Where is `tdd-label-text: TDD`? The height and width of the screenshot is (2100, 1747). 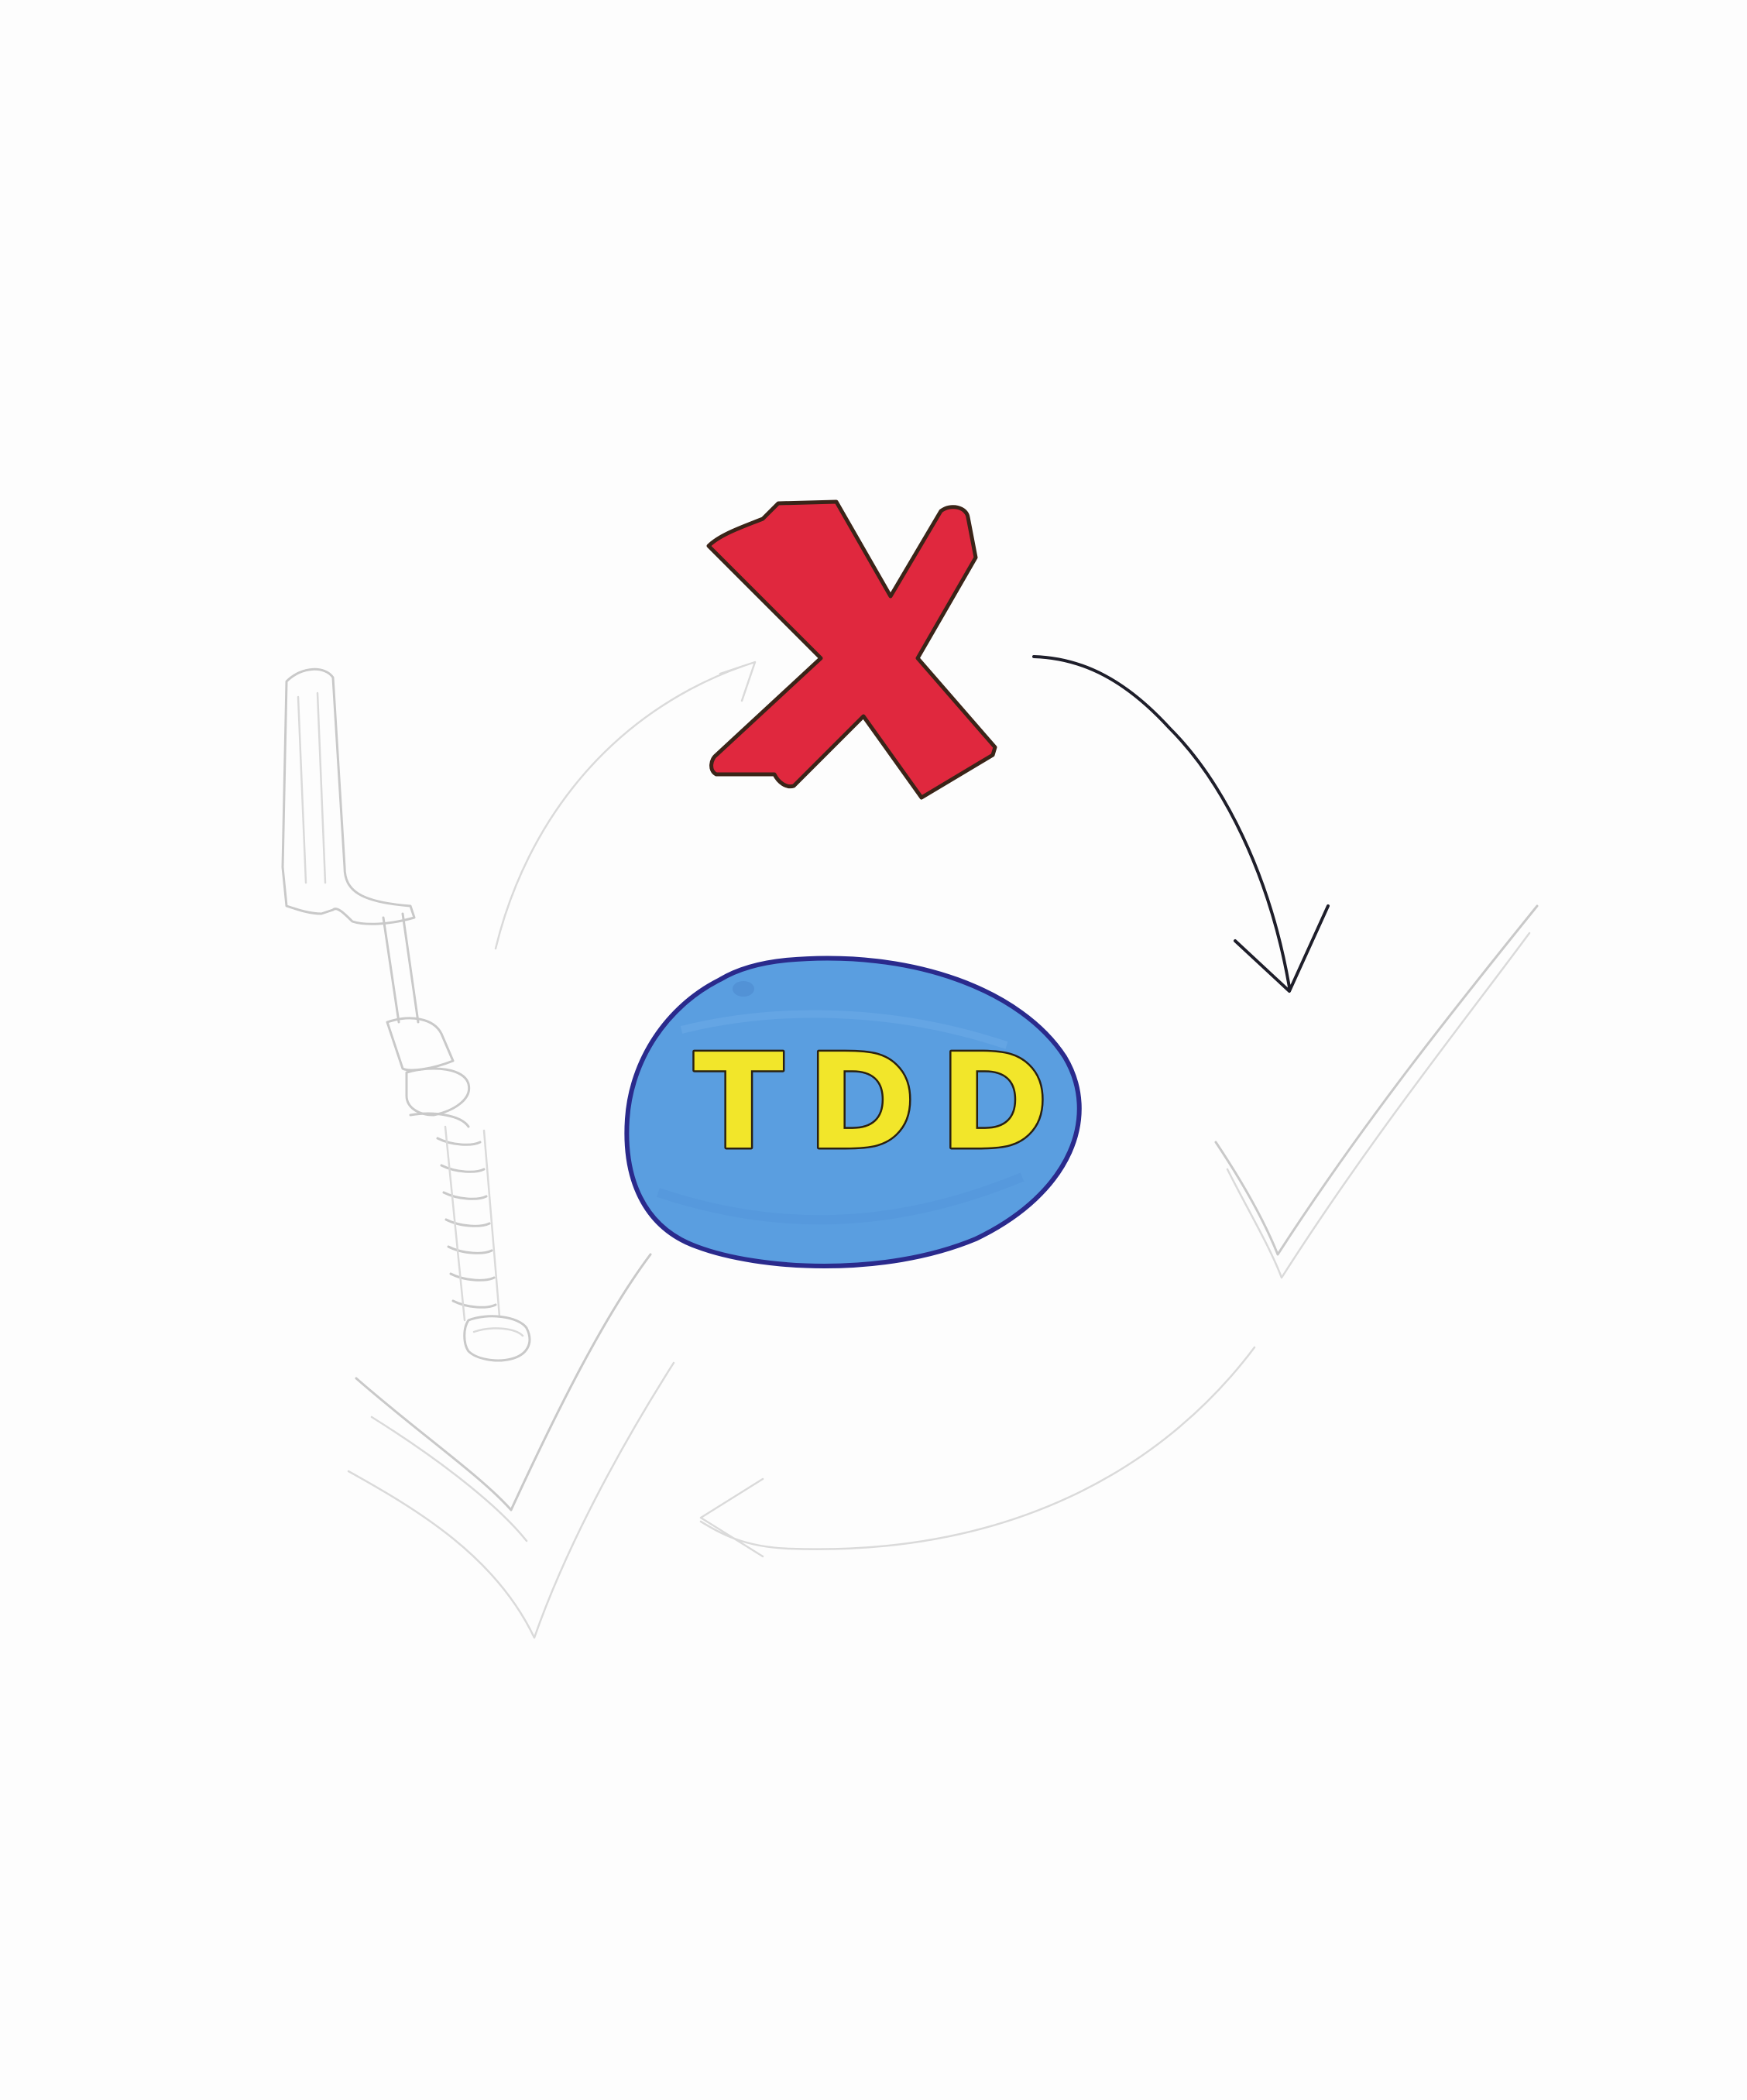 tdd-label-text: TDD is located at coordinates (883, 1102).